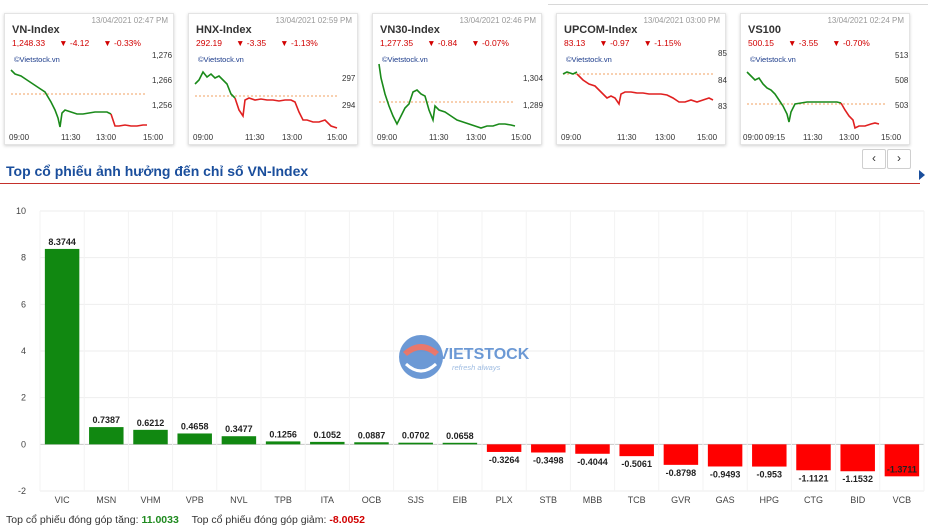  I want to click on bar-value-label: 0.0887, so click(372, 435).